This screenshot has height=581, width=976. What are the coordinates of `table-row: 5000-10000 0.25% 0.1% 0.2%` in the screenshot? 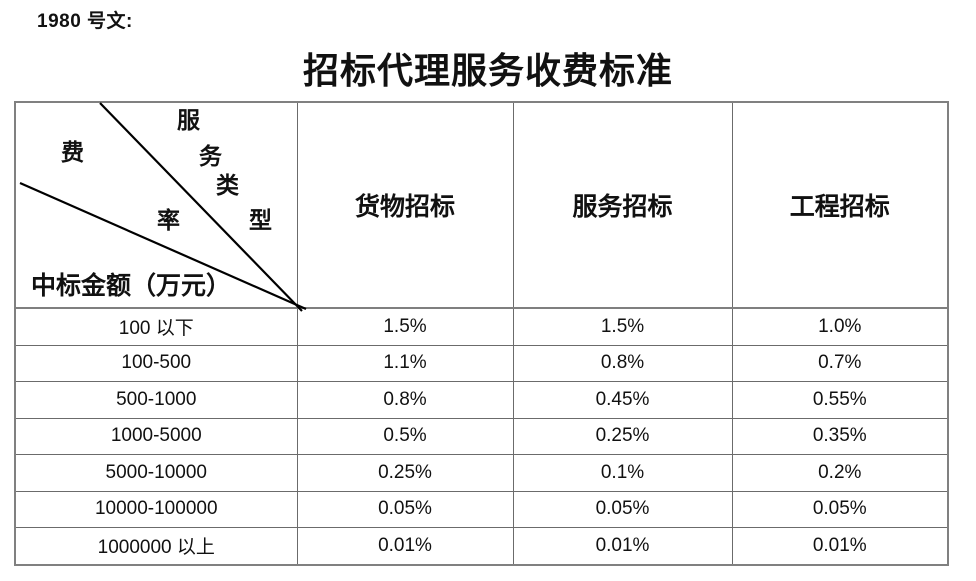 It's located at (481, 473).